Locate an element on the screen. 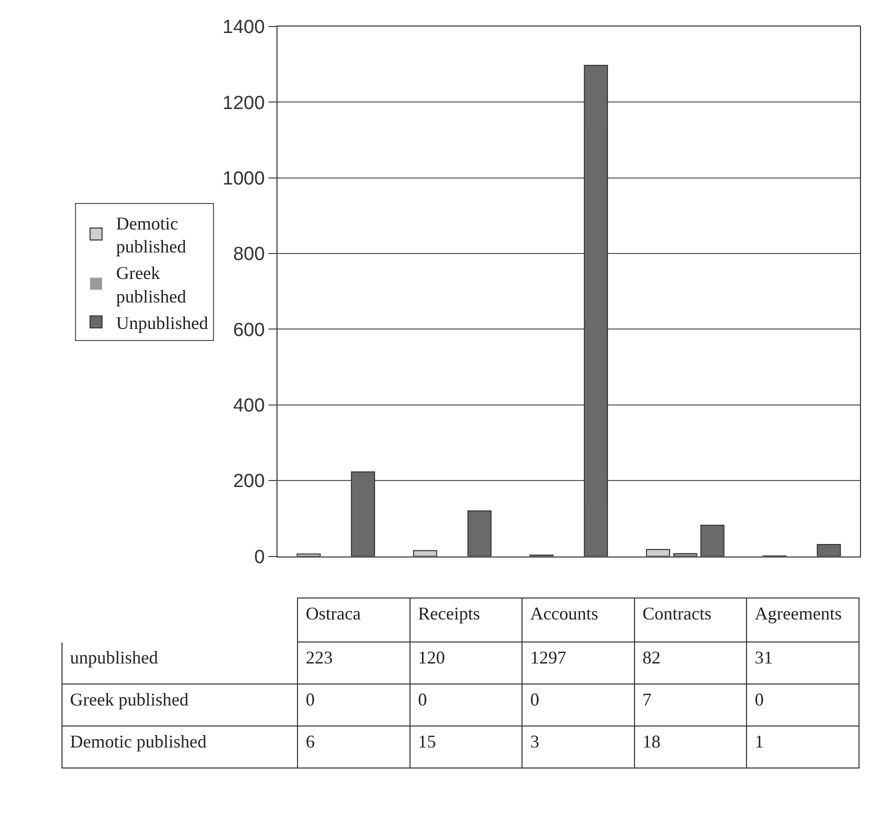 This screenshot has width=873, height=813. y-tick-label: 1000 is located at coordinates (243, 179).